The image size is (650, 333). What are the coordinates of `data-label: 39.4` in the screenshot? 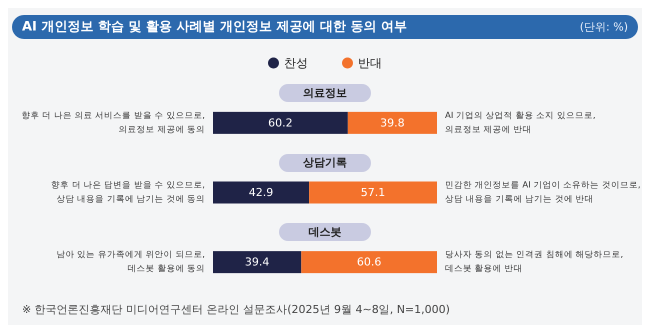 It's located at (257, 262).